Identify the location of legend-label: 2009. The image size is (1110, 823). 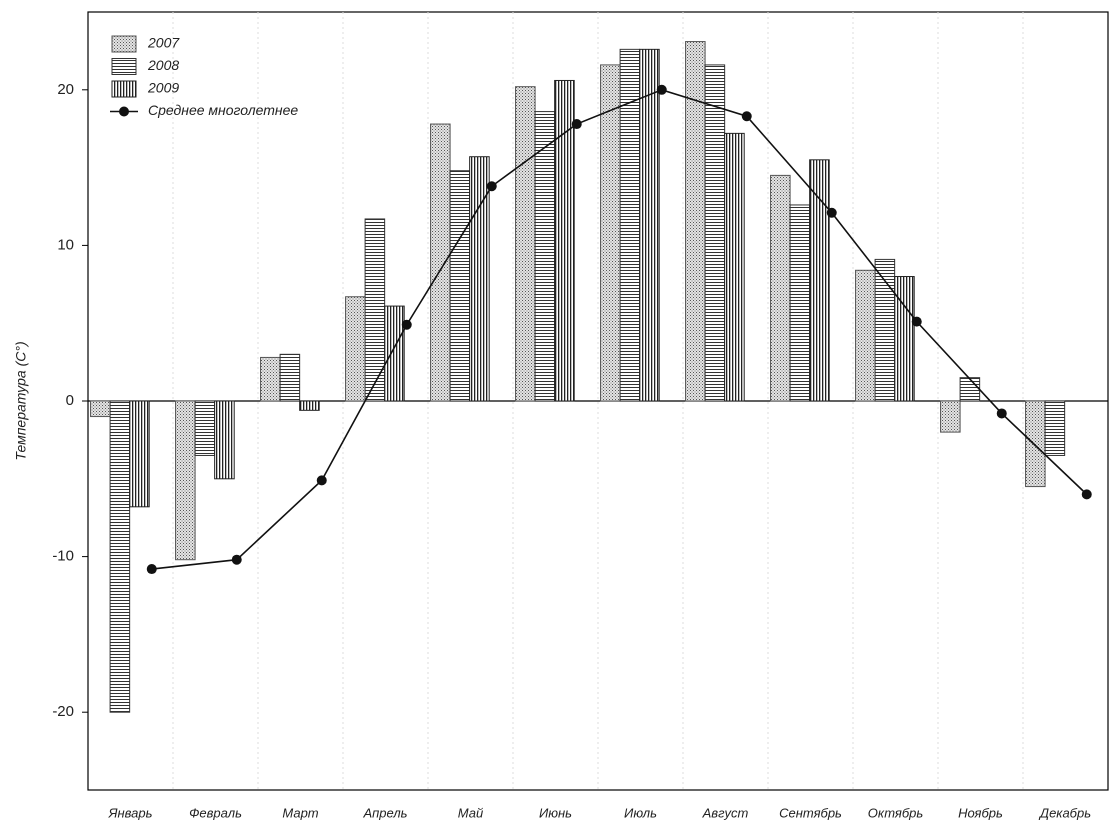
(163, 88).